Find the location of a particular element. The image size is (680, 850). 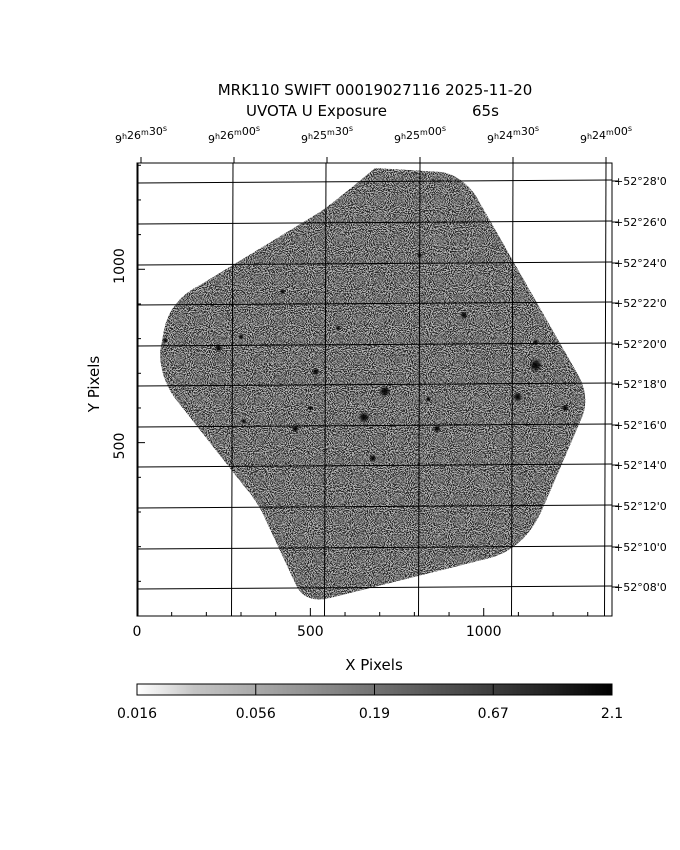

dec-tick-label: +52°14'0 is located at coordinates (640, 465).